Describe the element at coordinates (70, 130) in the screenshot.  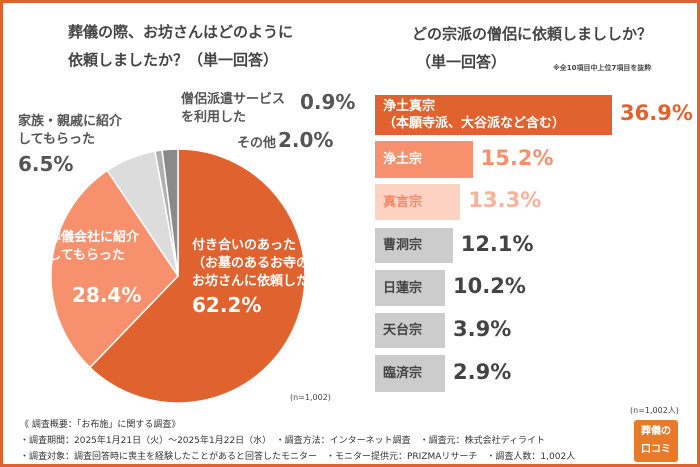
I see `pie-label: 家族・親戚に紹介 してもらった` at that location.